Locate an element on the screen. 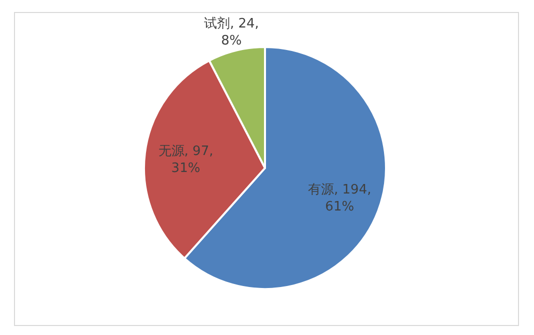 The image size is (534, 335). slice-label: 有源, 194, 61% is located at coordinates (340, 198).